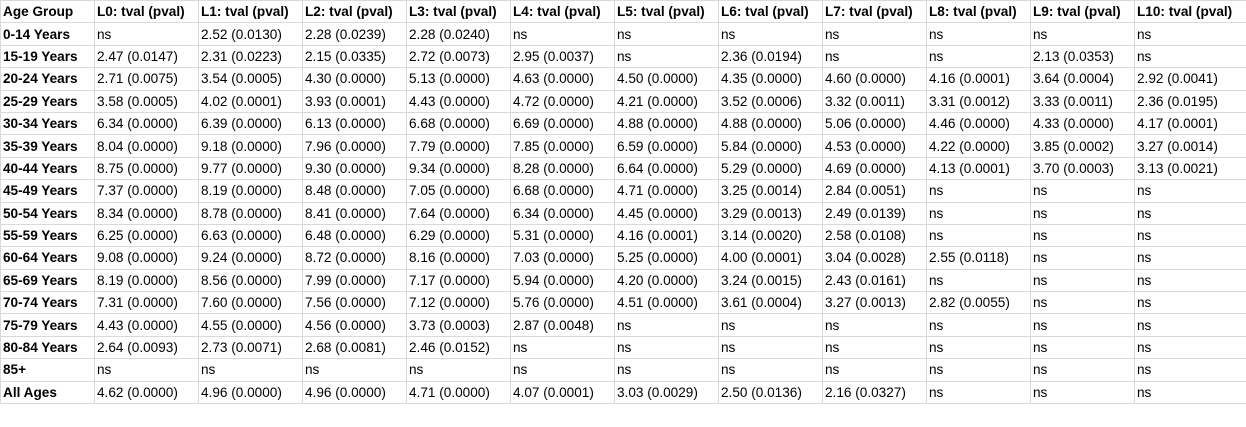 The height and width of the screenshot is (427, 1246). I want to click on cell: 9.24 (0.0000), so click(250, 258).